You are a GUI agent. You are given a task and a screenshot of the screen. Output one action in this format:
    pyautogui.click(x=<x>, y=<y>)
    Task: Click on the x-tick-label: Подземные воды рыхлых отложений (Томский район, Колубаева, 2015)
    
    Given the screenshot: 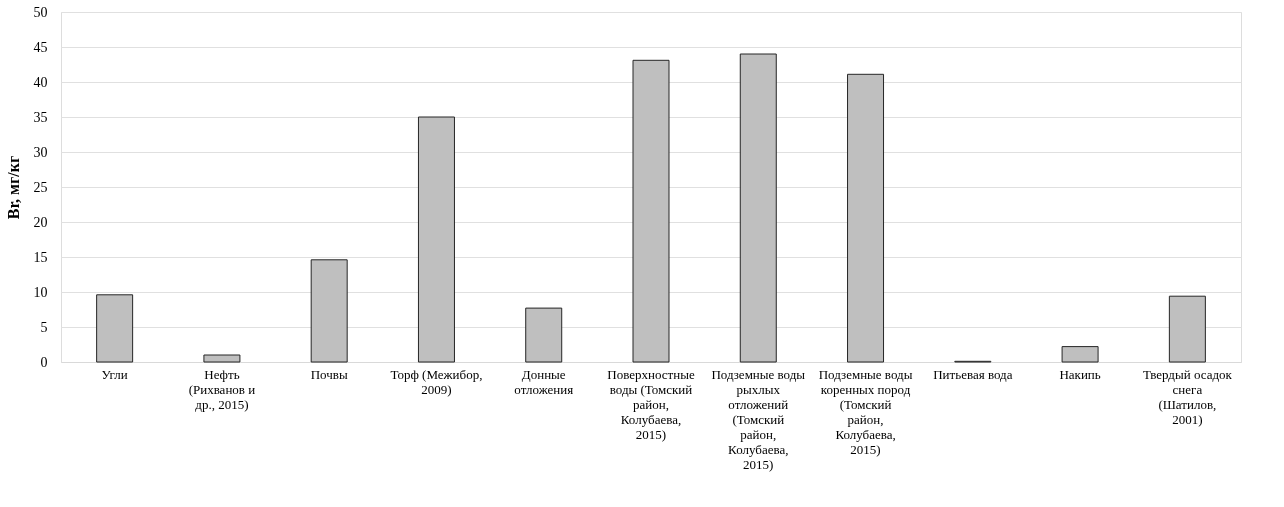 What is the action you would take?
    pyautogui.click(x=758, y=419)
    